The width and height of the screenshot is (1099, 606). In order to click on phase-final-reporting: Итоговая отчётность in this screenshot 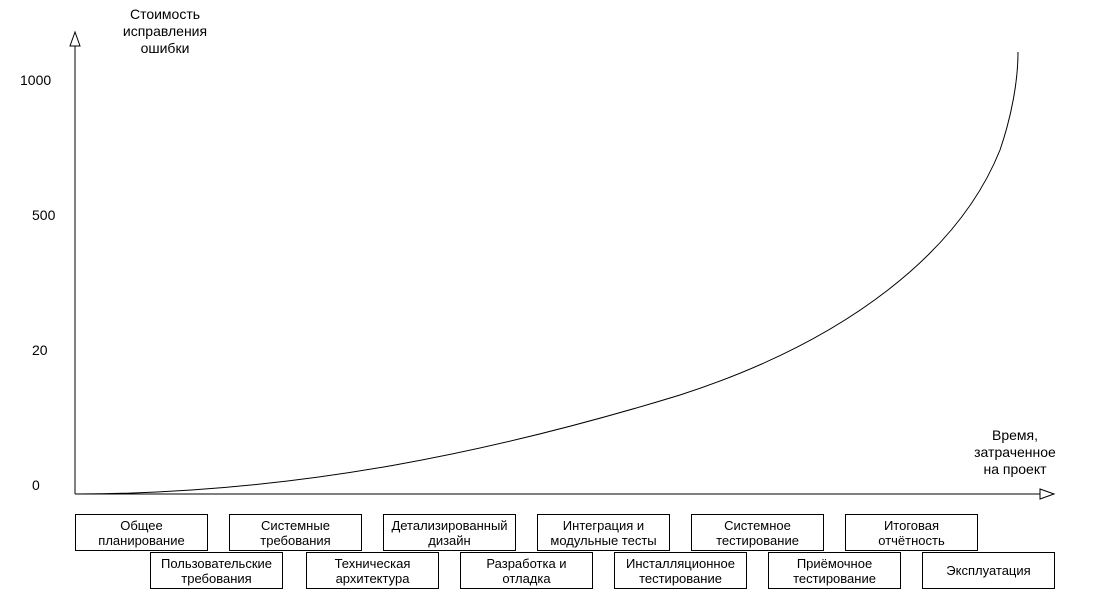, I will do `click(911, 532)`.